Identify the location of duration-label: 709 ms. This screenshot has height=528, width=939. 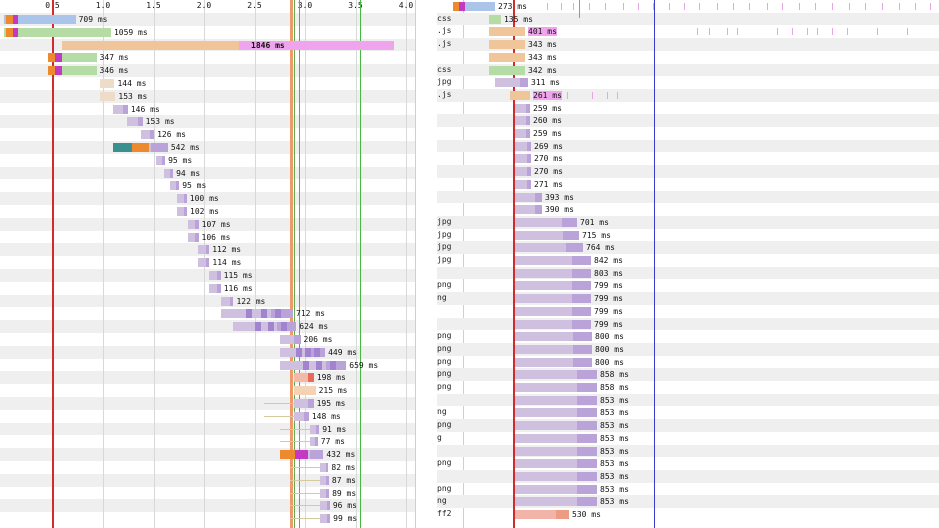
(93, 19).